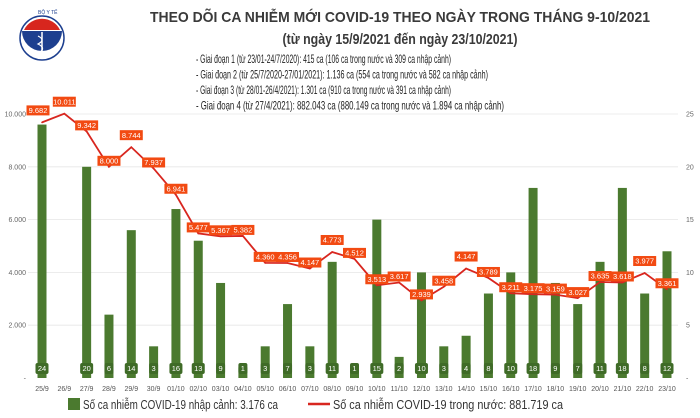 Image resolution: width=700 pixels, height=418 pixels. I want to click on x-axis-label: 07/10, so click(310, 389).